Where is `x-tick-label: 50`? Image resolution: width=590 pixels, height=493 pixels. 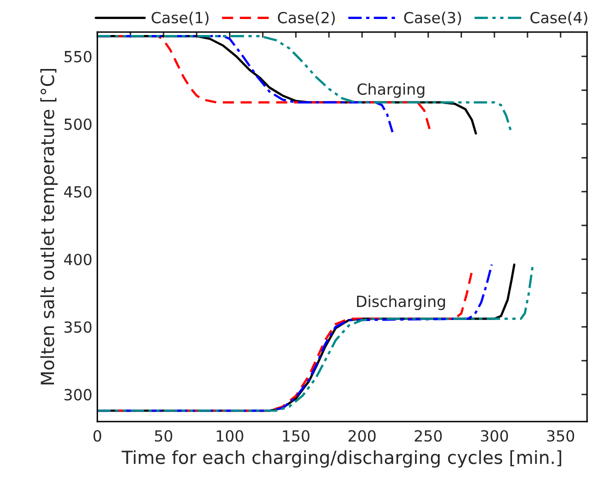 x-tick-label: 50 is located at coordinates (163, 436).